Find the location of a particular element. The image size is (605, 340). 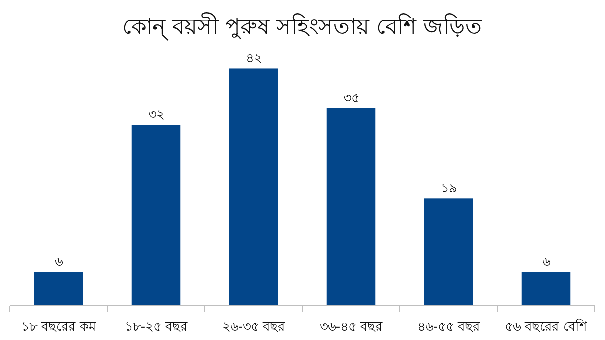

chart-title: কোন্ বয়সী পুরুষ সহিংসতায় বেশি জড়িত is located at coordinates (302, 27).